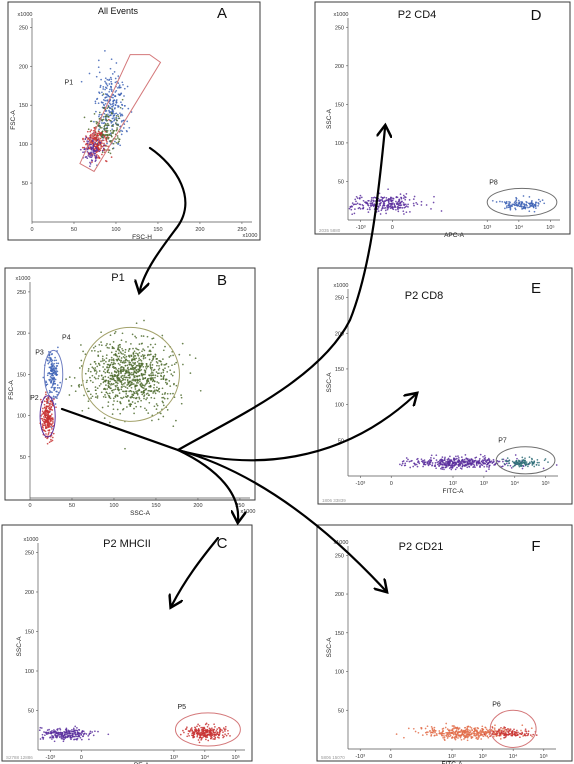  What do you see at coordinates (484, 484) in the screenshot?
I see `x-tick-label: 10³` at bounding box center [484, 484].